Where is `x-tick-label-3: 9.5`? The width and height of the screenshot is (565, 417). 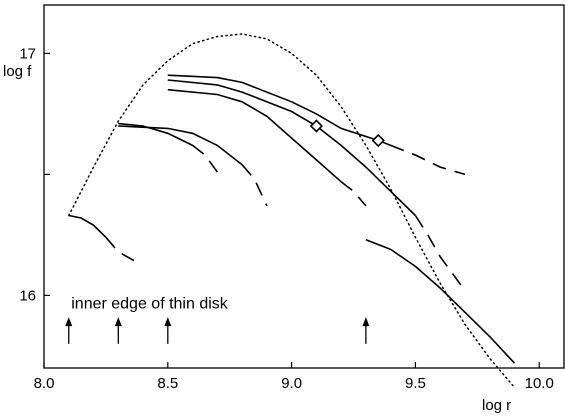 x-tick-label-3: 9.5 is located at coordinates (415, 383).